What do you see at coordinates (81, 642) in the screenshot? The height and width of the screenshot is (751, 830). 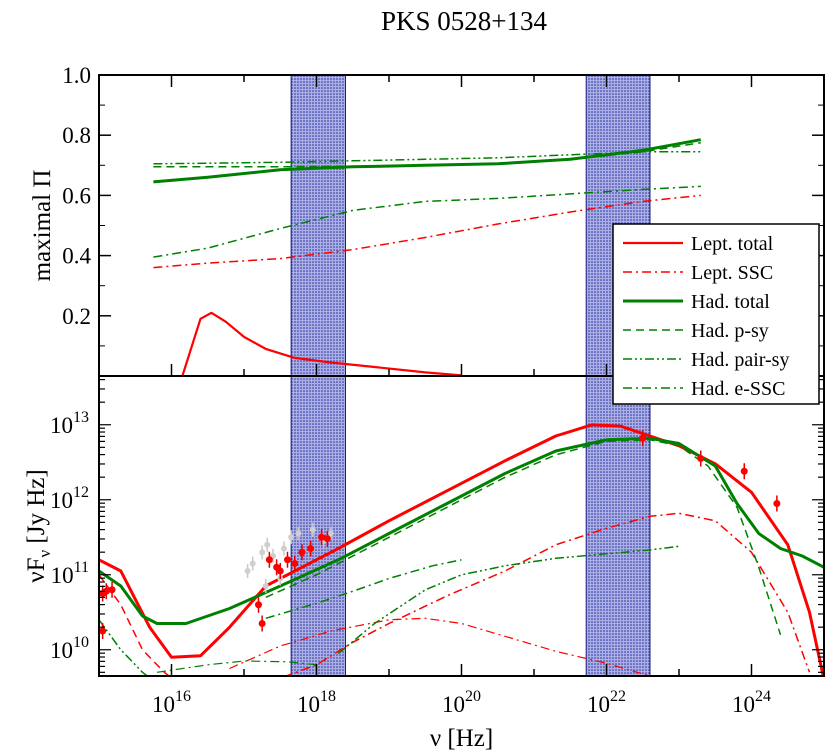 I see `ytick-label-exponent: 10` at bounding box center [81, 642].